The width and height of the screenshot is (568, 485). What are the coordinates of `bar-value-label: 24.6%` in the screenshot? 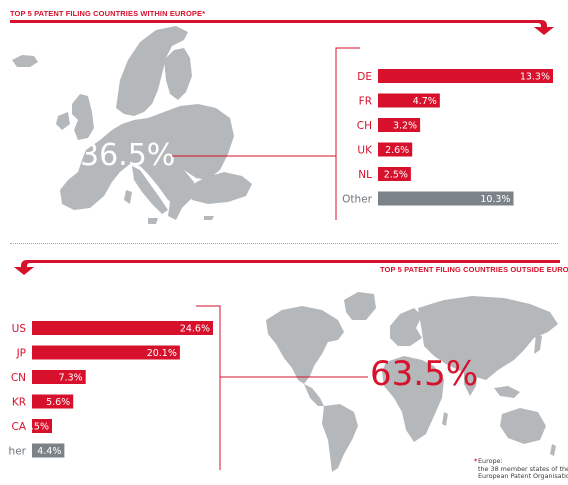 It's located at (195, 329).